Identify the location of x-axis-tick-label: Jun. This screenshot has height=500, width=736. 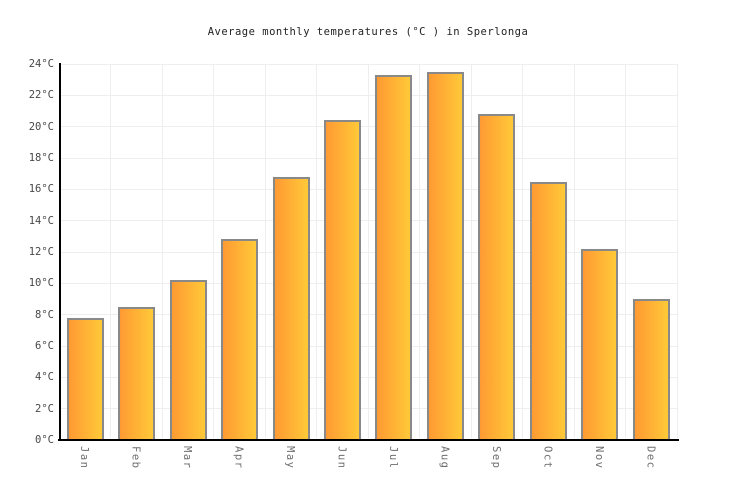
(341, 458).